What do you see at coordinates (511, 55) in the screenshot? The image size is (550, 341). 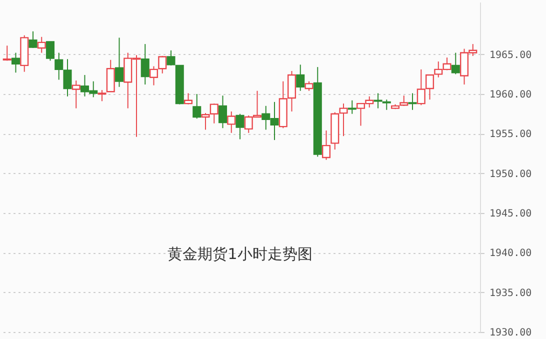 I see `y-tick-label: 1965.00` at bounding box center [511, 55].